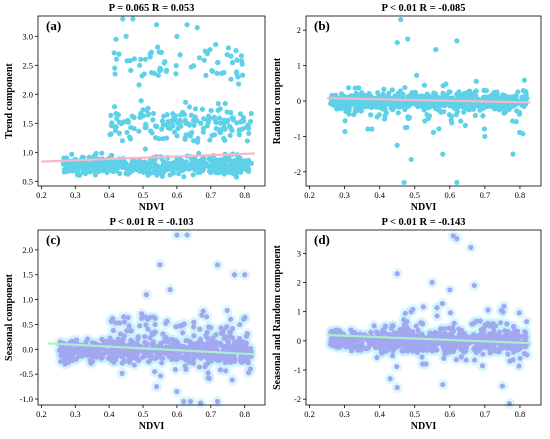 Image resolution: width=550 pixels, height=439 pixels. What do you see at coordinates (299, 312) in the screenshot?
I see `y-tick-label: 1` at bounding box center [299, 312].